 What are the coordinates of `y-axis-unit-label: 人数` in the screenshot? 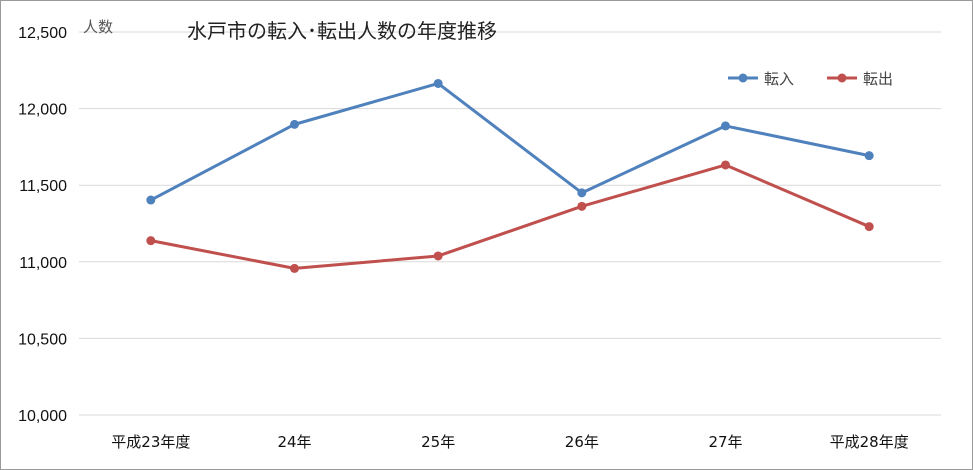 It's located at (98, 27).